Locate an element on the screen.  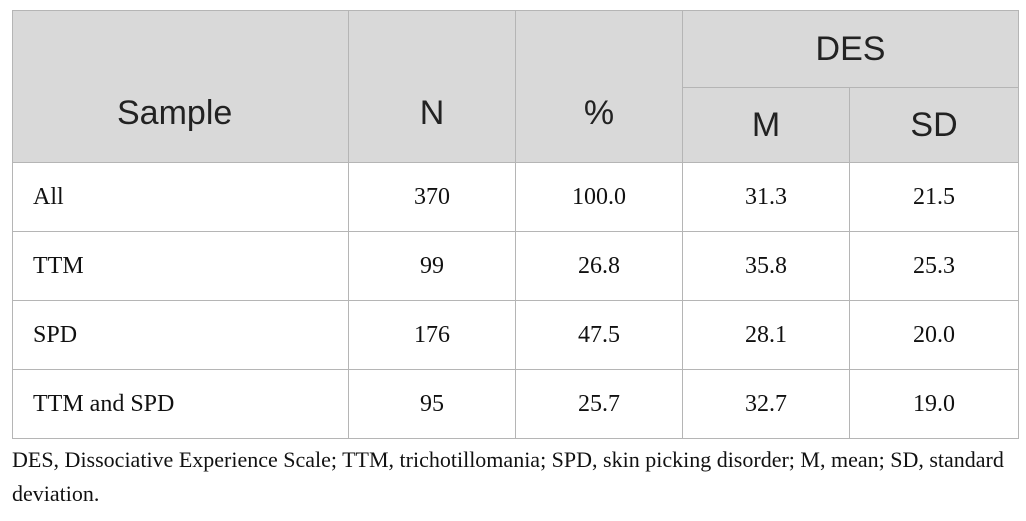
table-row: SPD 176 47.5 28.1 20.0 is located at coordinates (516, 335).